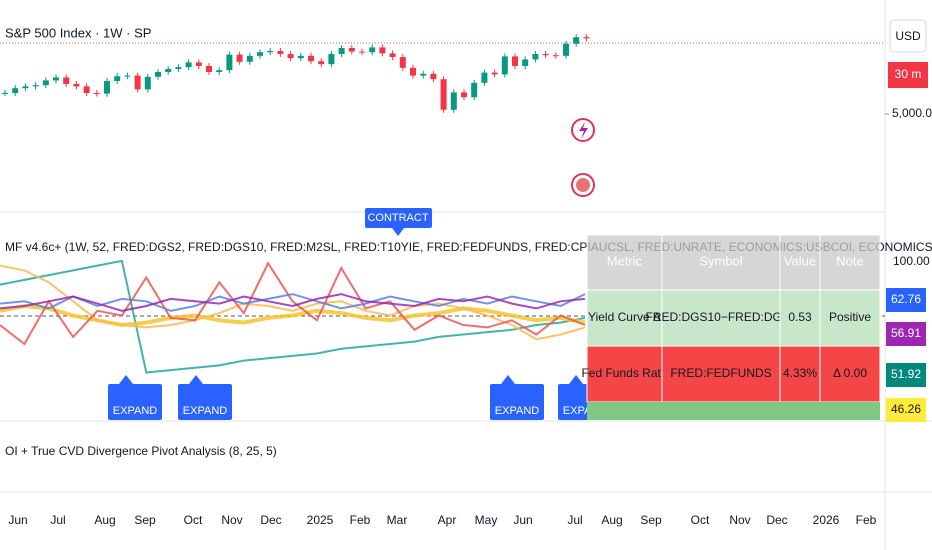 The width and height of the screenshot is (932, 550). Describe the element at coordinates (360, 520) in the screenshot. I see `time-label: Feb` at that location.